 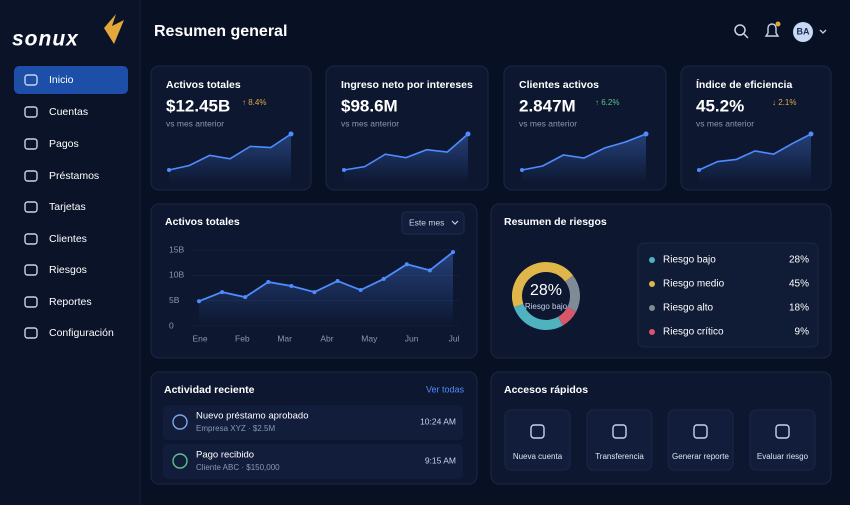 What do you see at coordinates (799, 308) in the screenshot?
I see `legend-value: 18%` at bounding box center [799, 308].